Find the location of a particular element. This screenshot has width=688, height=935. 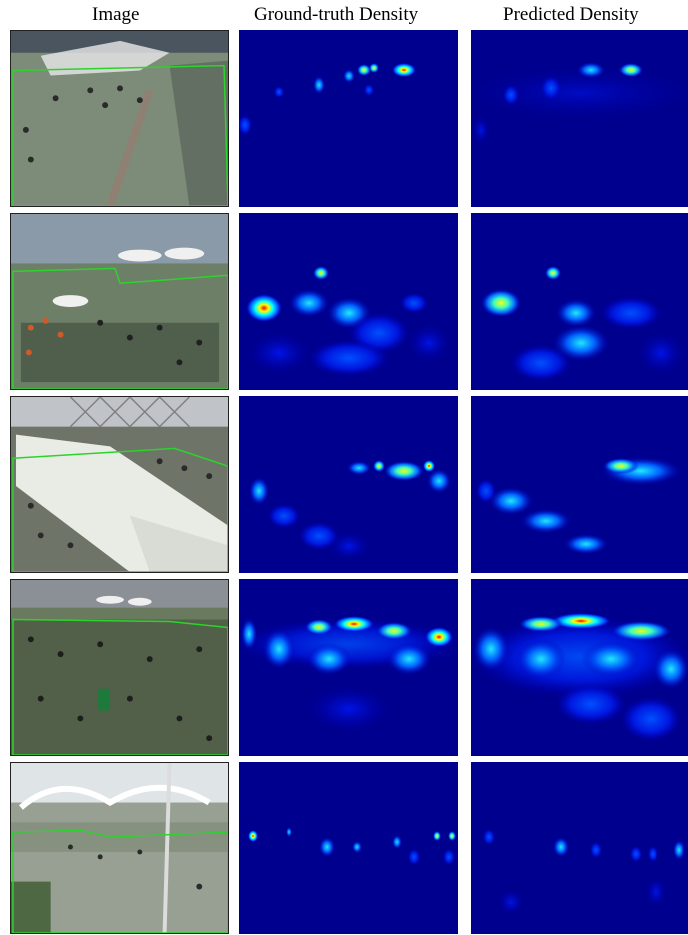

header-image: Image is located at coordinates (116, 14).